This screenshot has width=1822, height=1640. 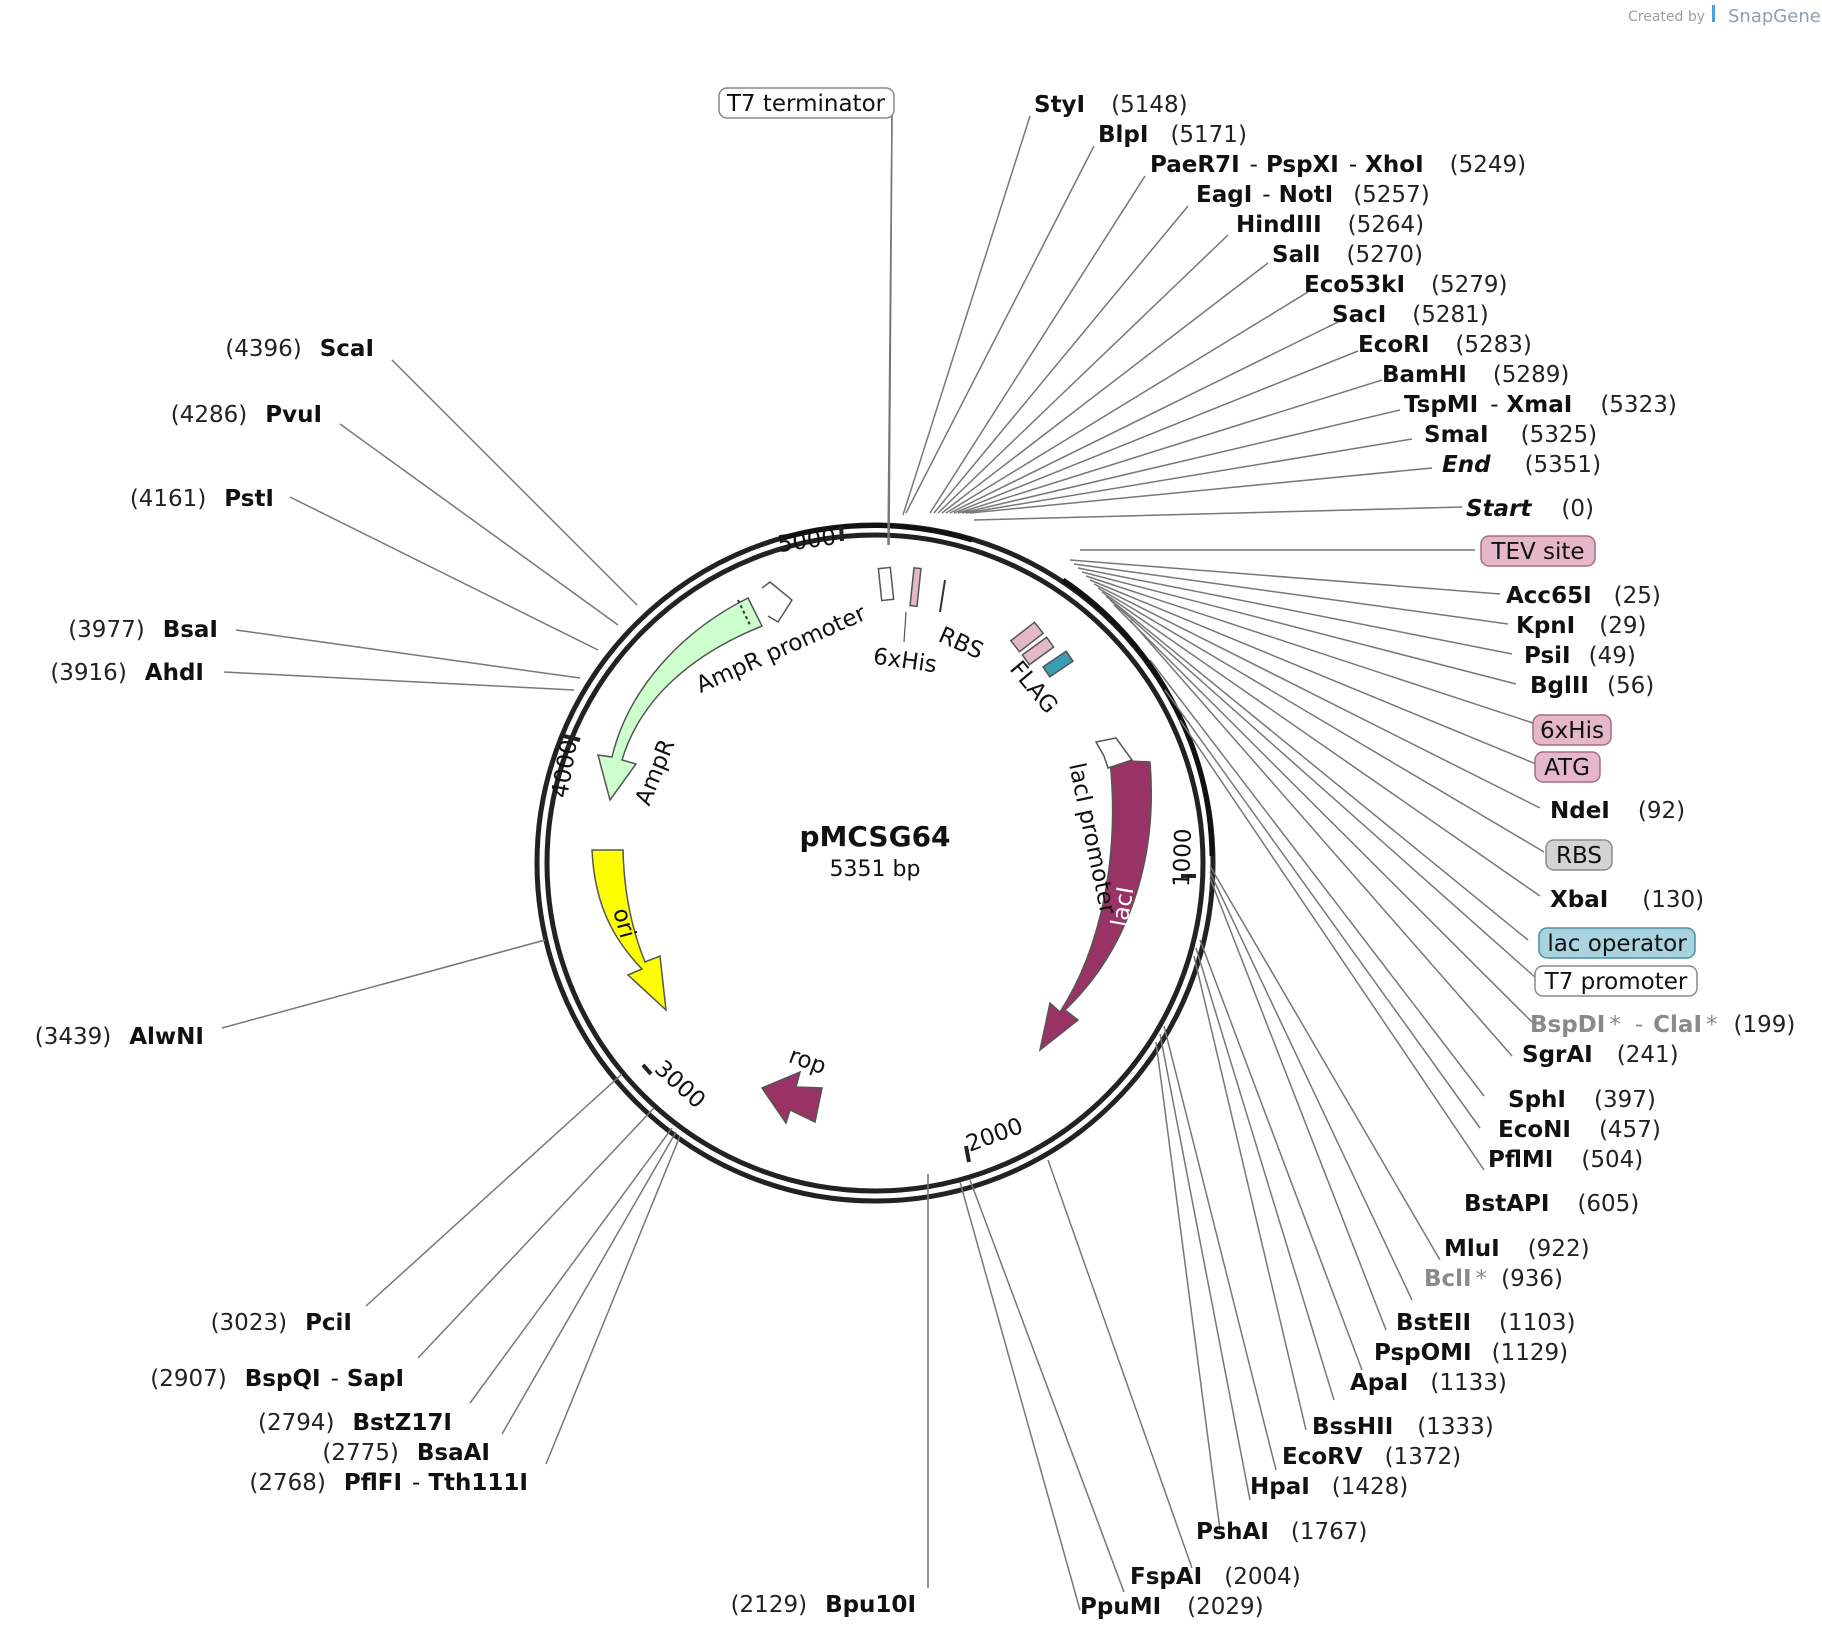 I want to click on site-label: (4396) ScaI, so click(x=299, y=349).